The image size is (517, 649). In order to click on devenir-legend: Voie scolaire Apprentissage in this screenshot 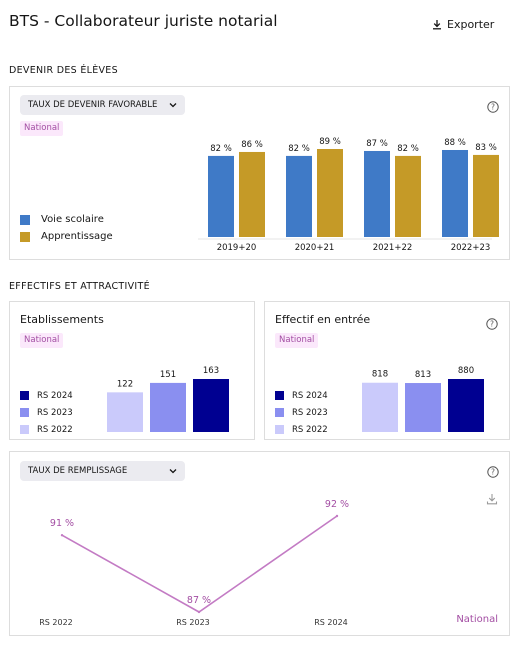, I will do `click(66, 228)`.